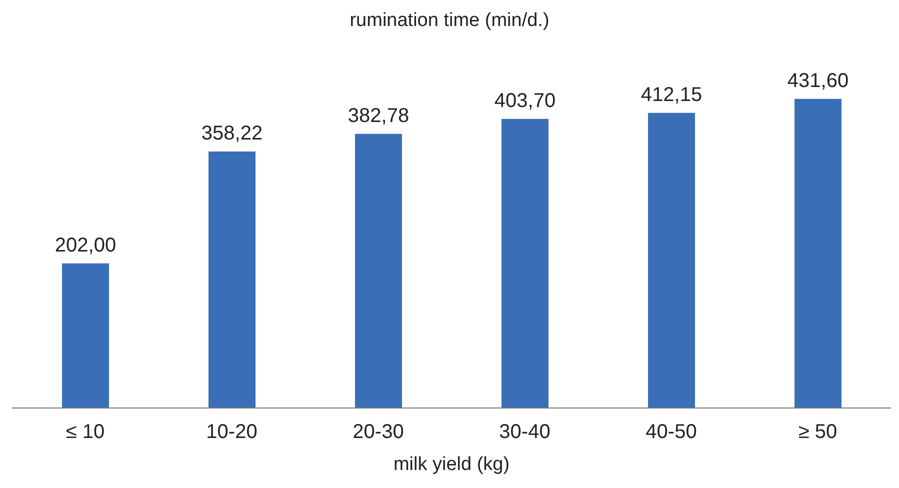 The height and width of the screenshot is (488, 899). I want to click on x-tick-label: 10-20, so click(232, 432).